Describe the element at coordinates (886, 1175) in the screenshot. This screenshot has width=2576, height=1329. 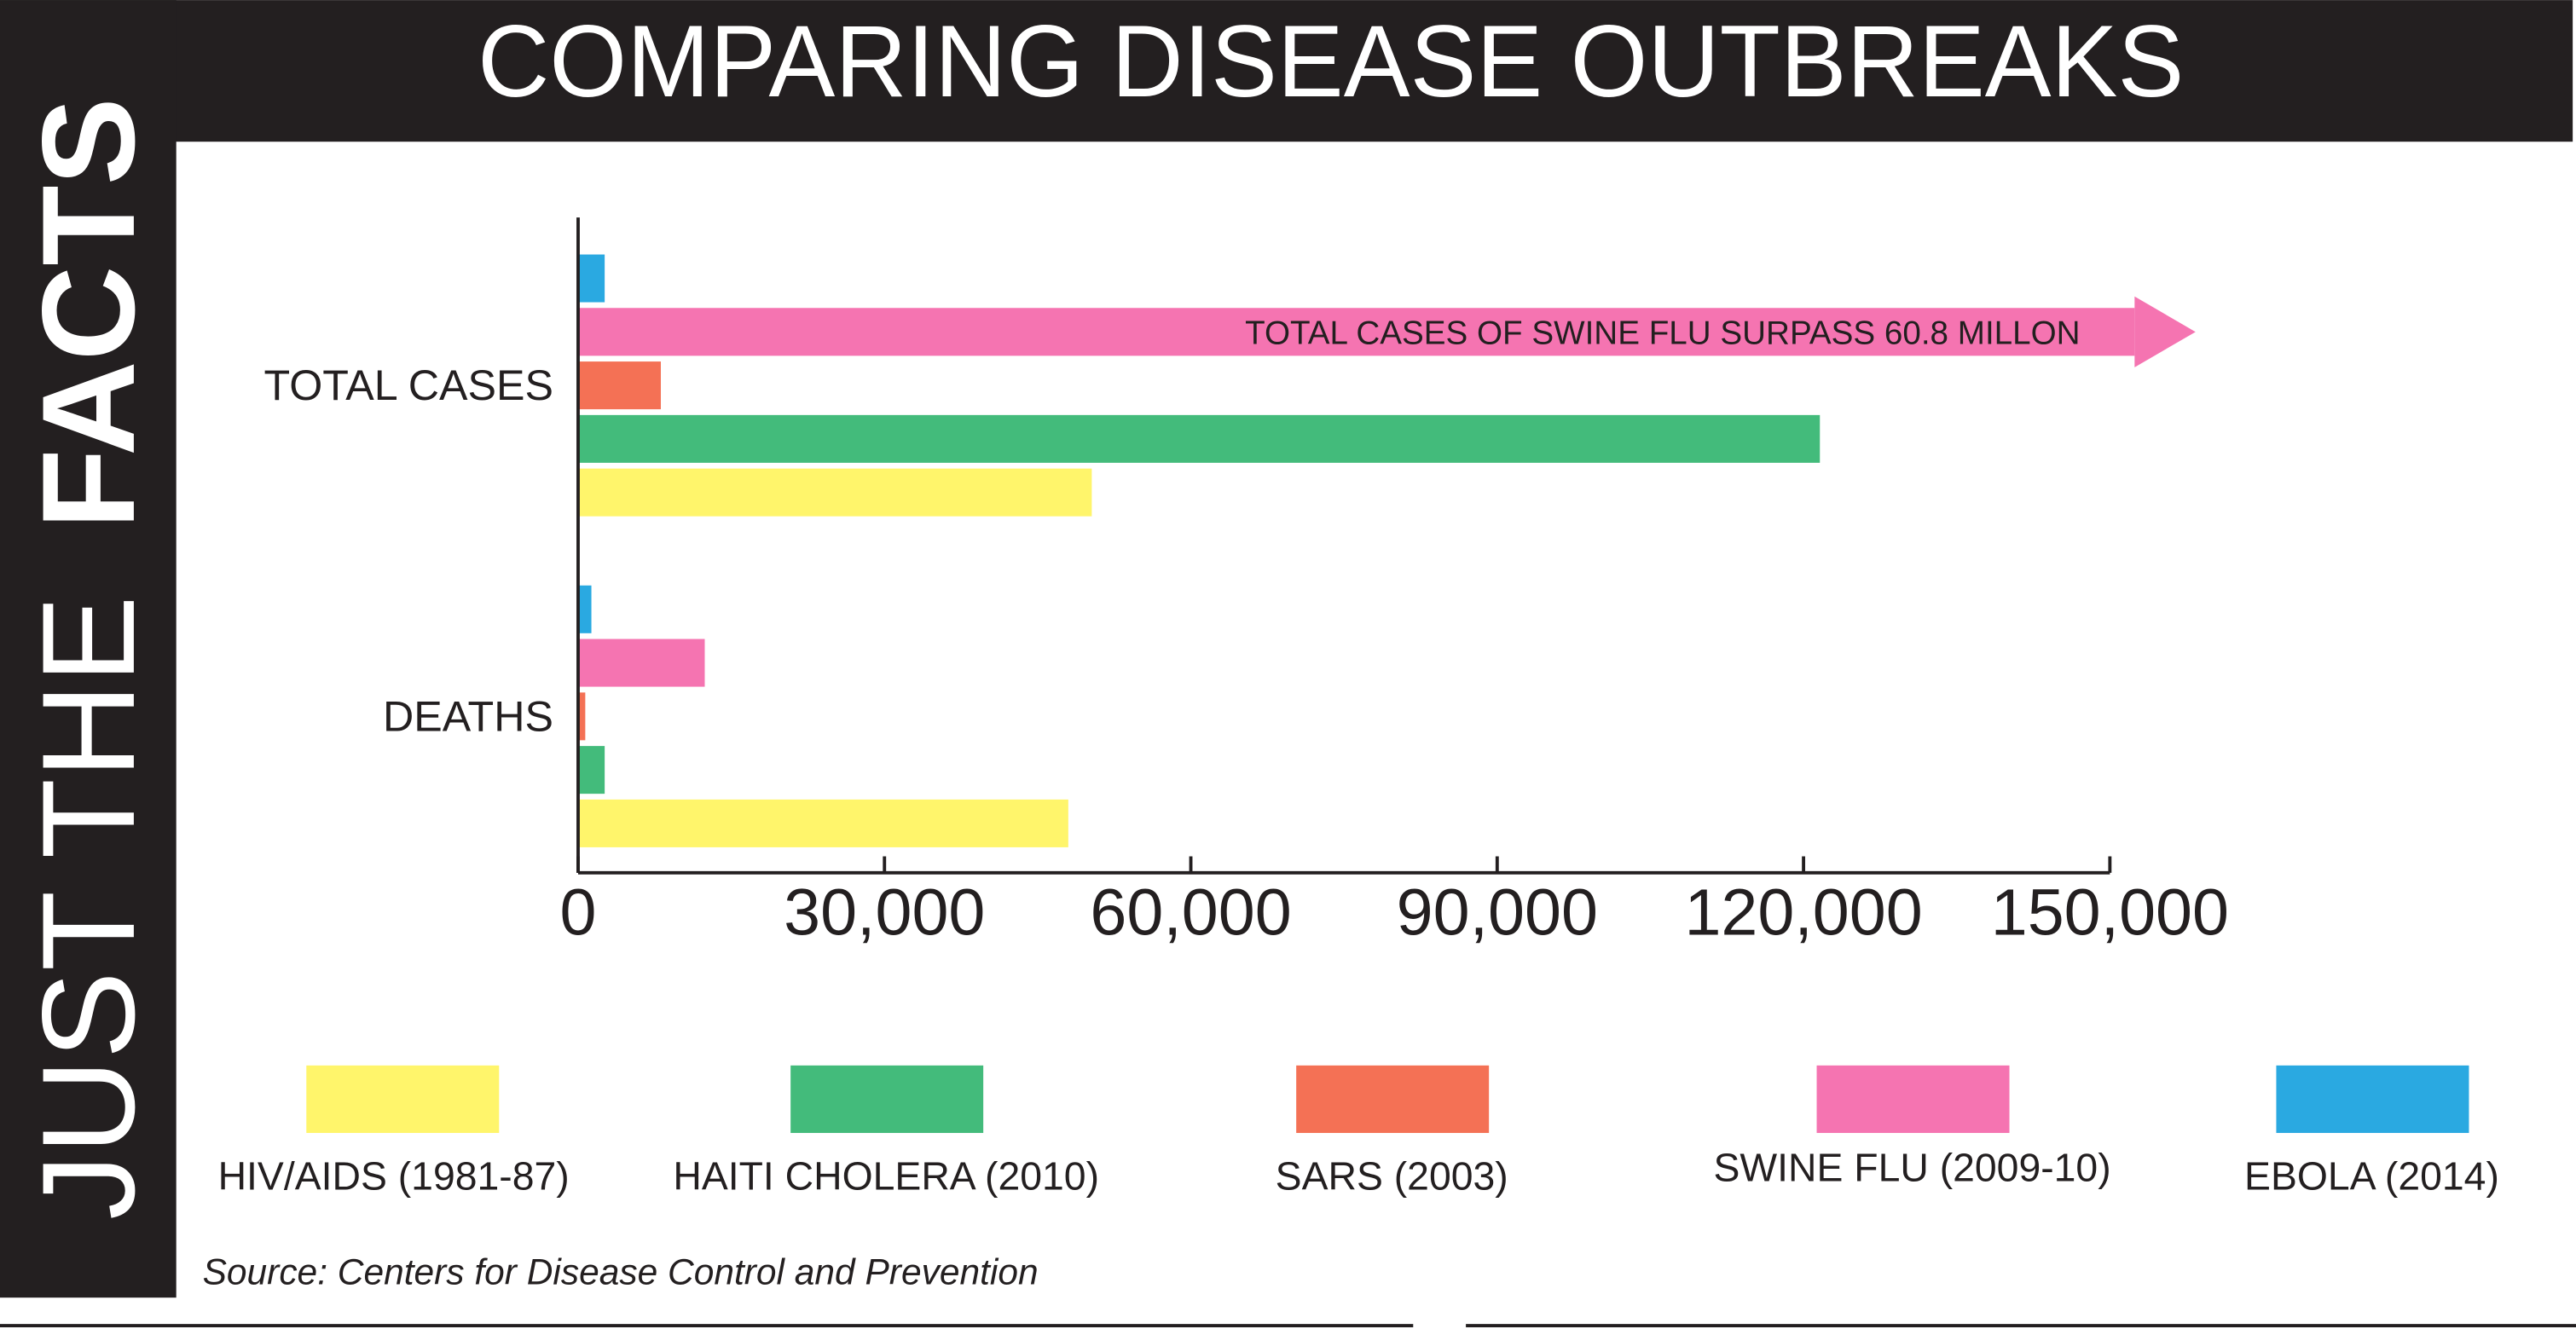
I see `legend-label: HAITI CHOLERA (2010)` at that location.